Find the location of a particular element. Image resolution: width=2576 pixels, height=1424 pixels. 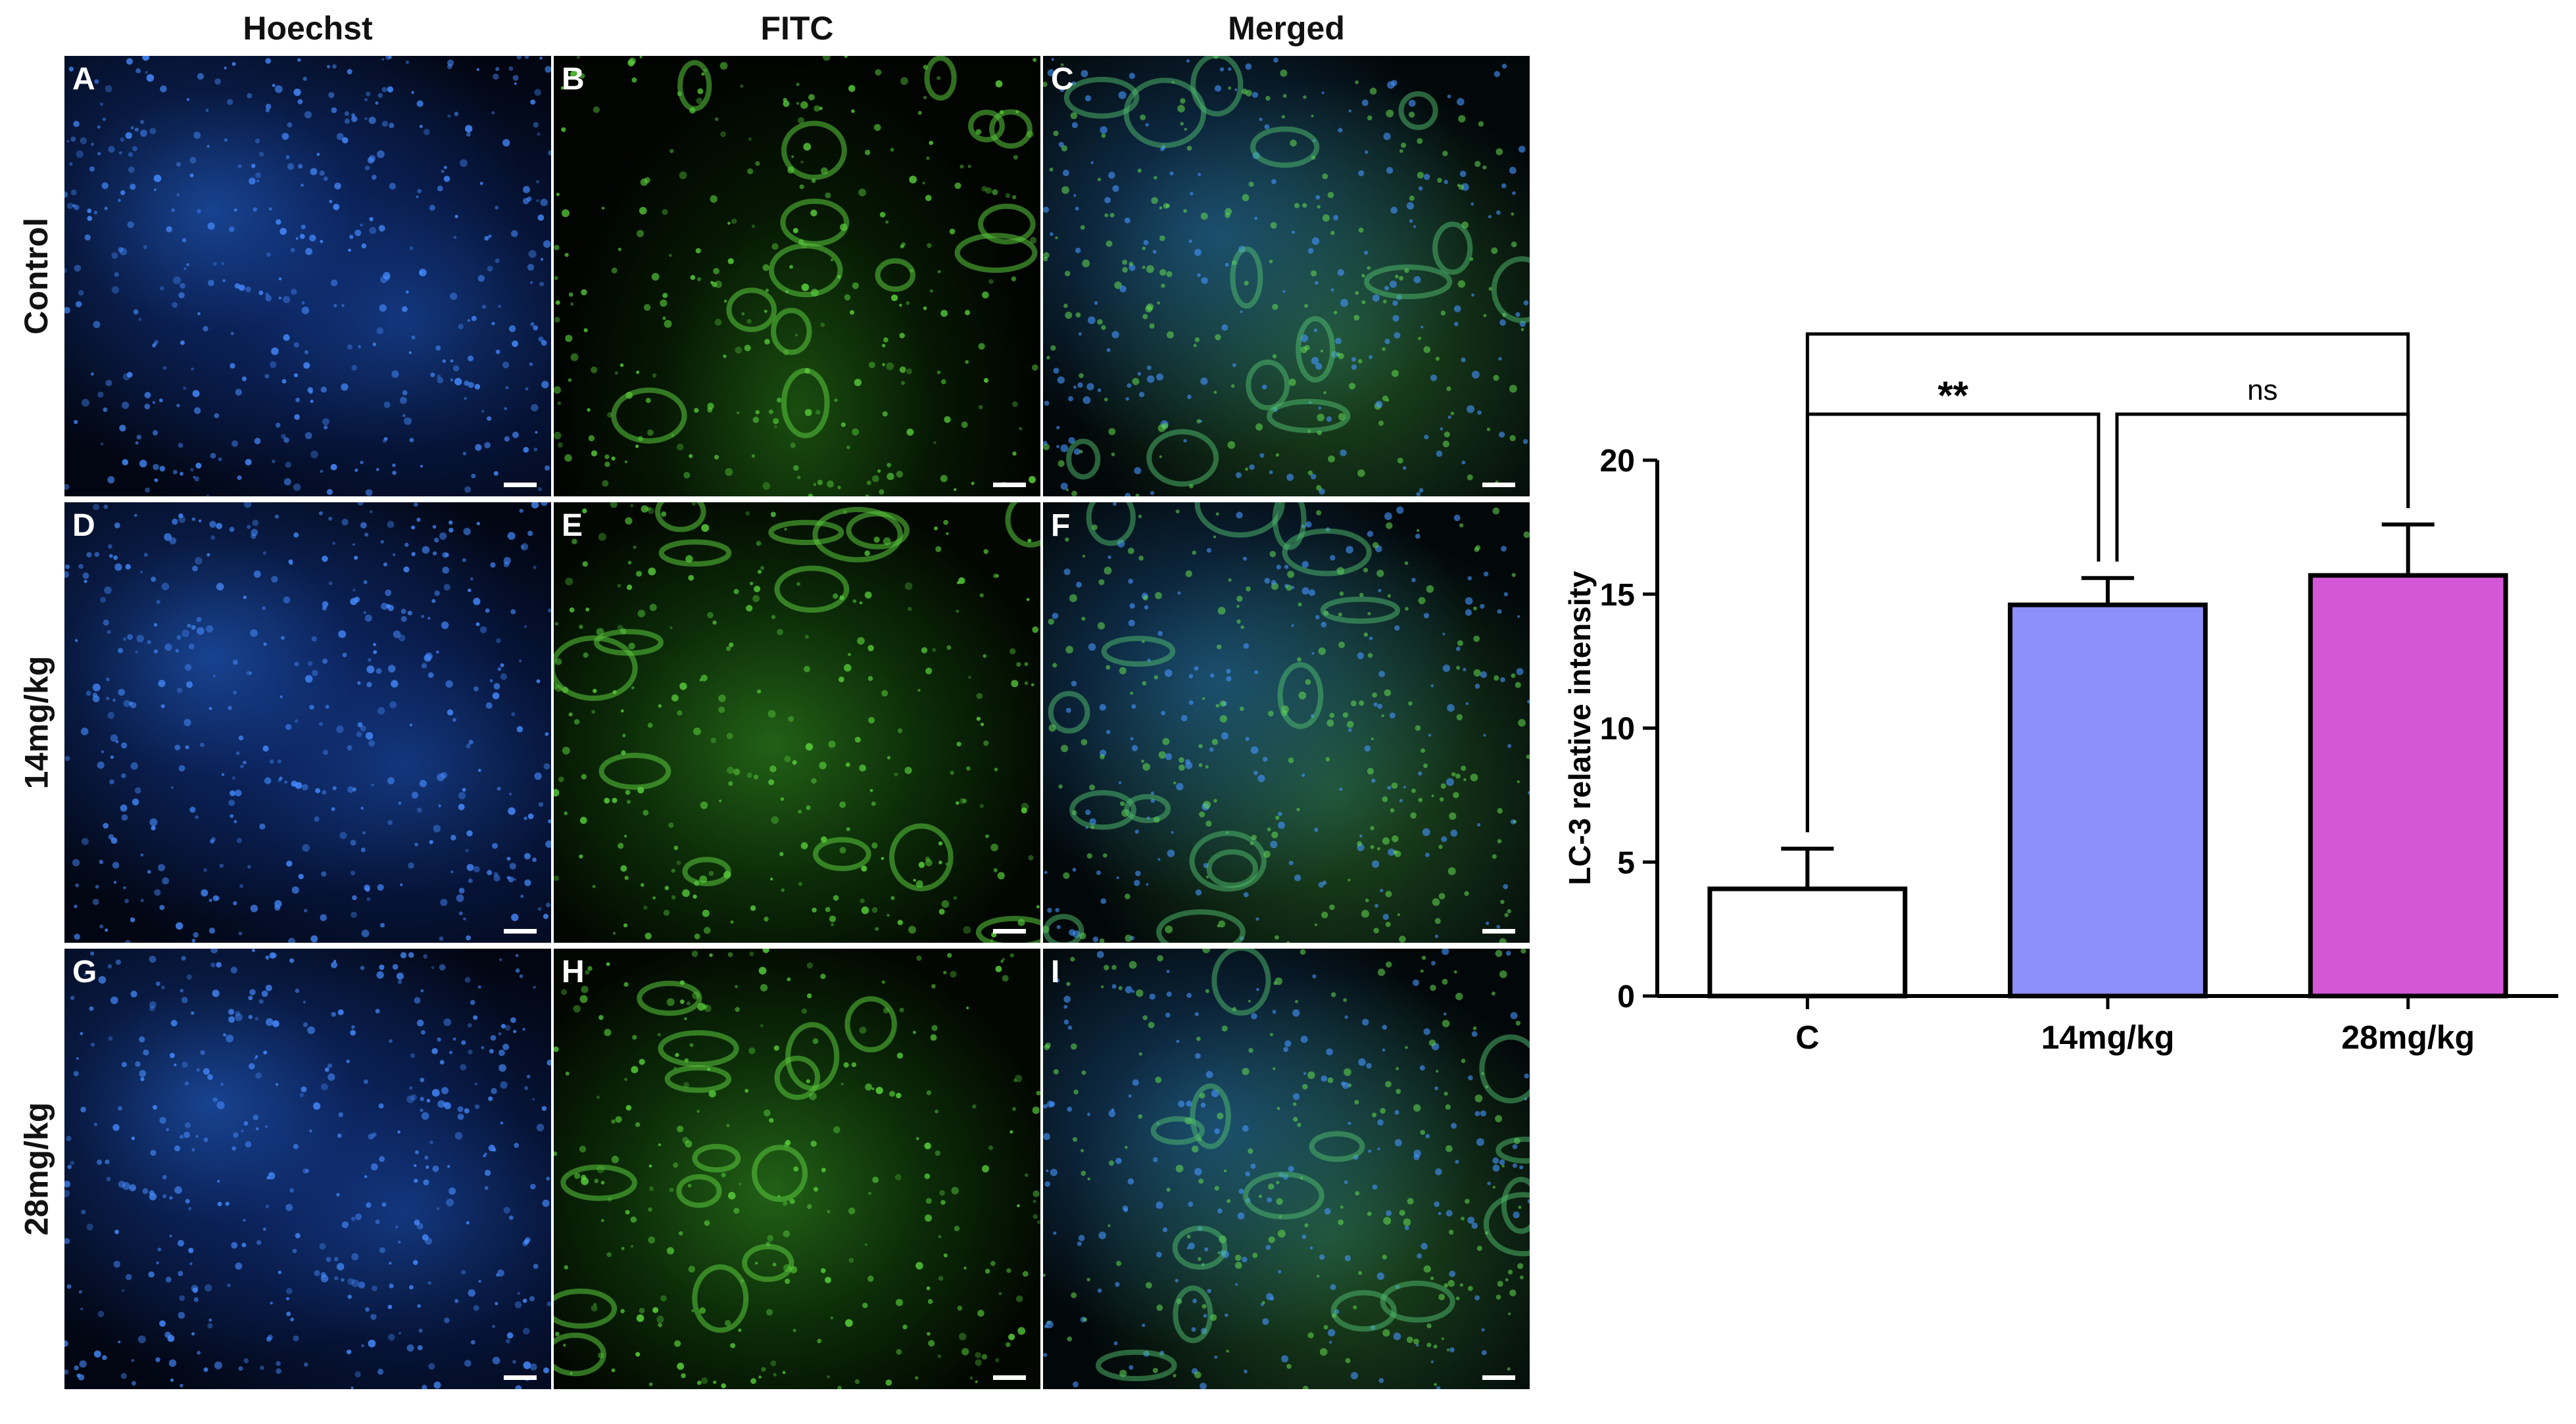

micrograph-panel-g: G is located at coordinates (307, 1169).